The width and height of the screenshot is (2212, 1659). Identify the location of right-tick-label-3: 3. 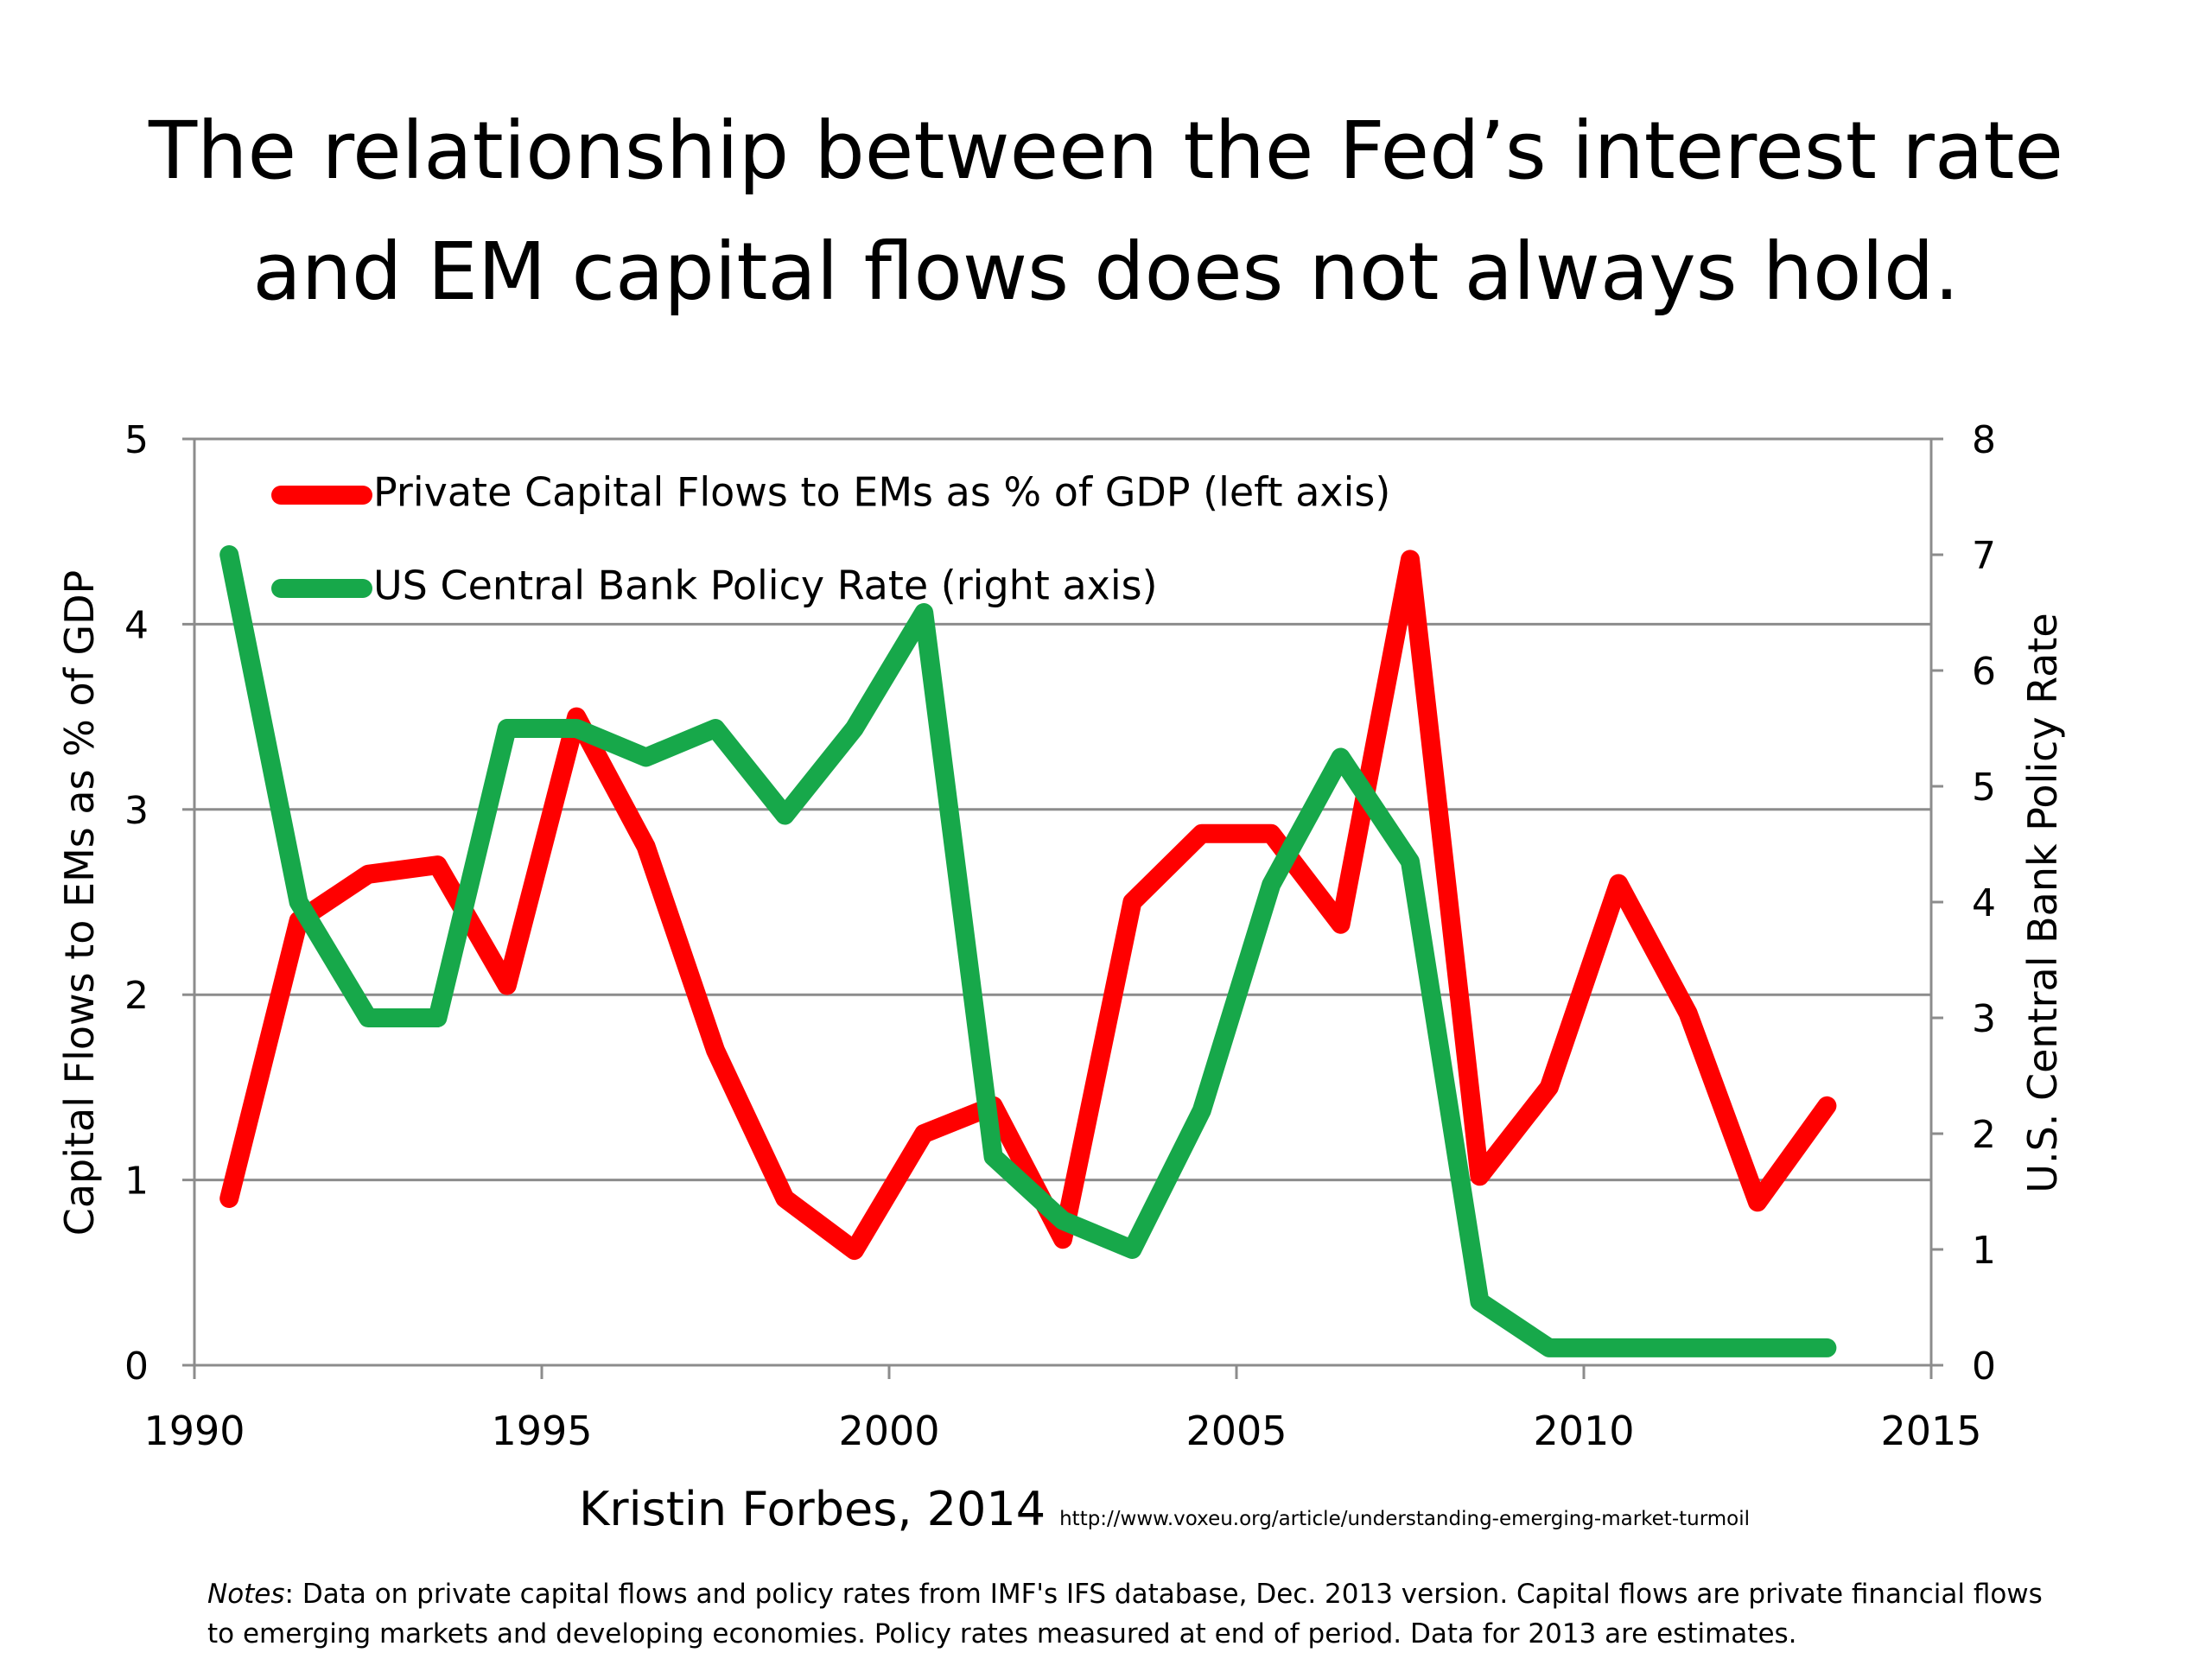
(1984, 1019).